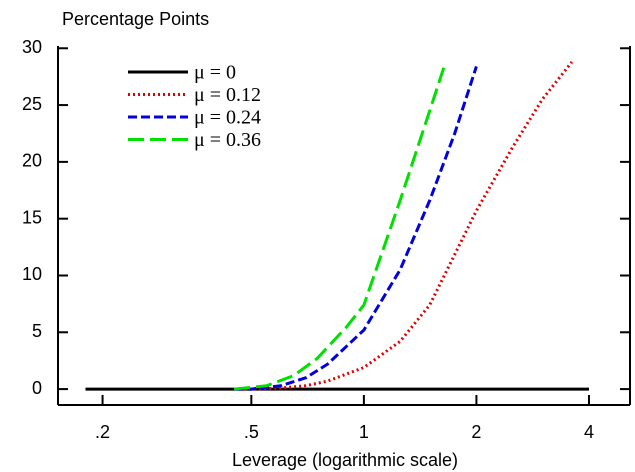 Image resolution: width=635 pixels, height=472 pixels. What do you see at coordinates (37, 388) in the screenshot?
I see `y-tick-label: 0` at bounding box center [37, 388].